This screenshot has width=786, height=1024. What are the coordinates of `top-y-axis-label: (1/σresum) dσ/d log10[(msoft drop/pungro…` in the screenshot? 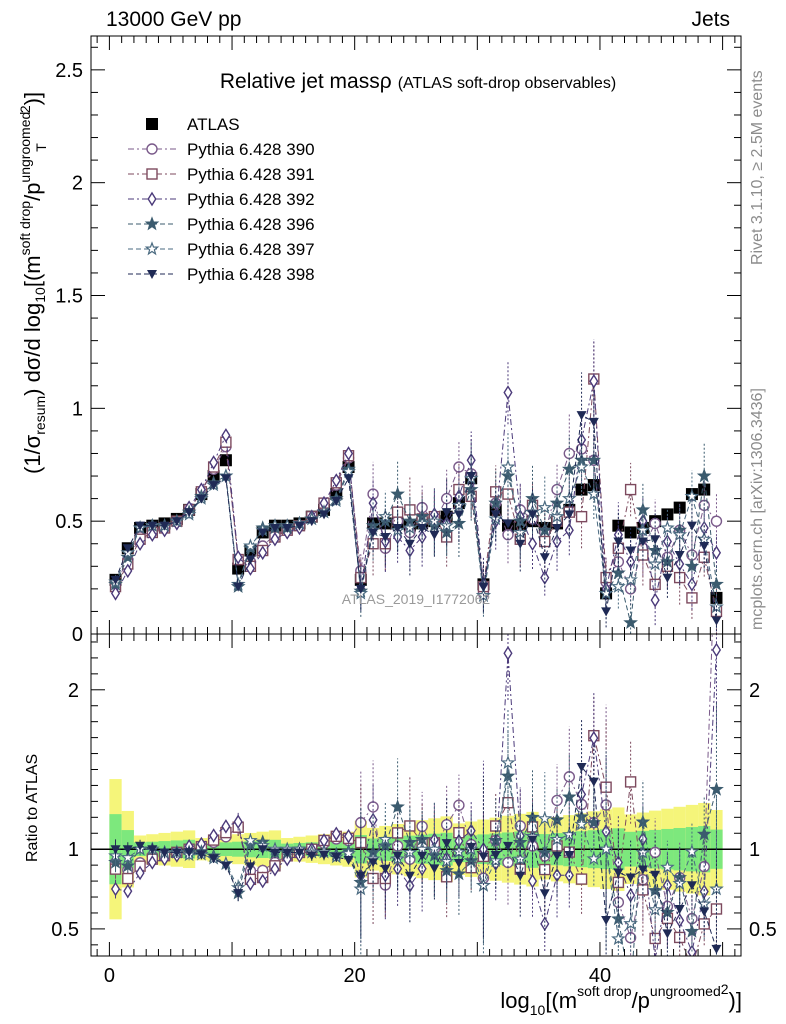 It's located at (33, 283).